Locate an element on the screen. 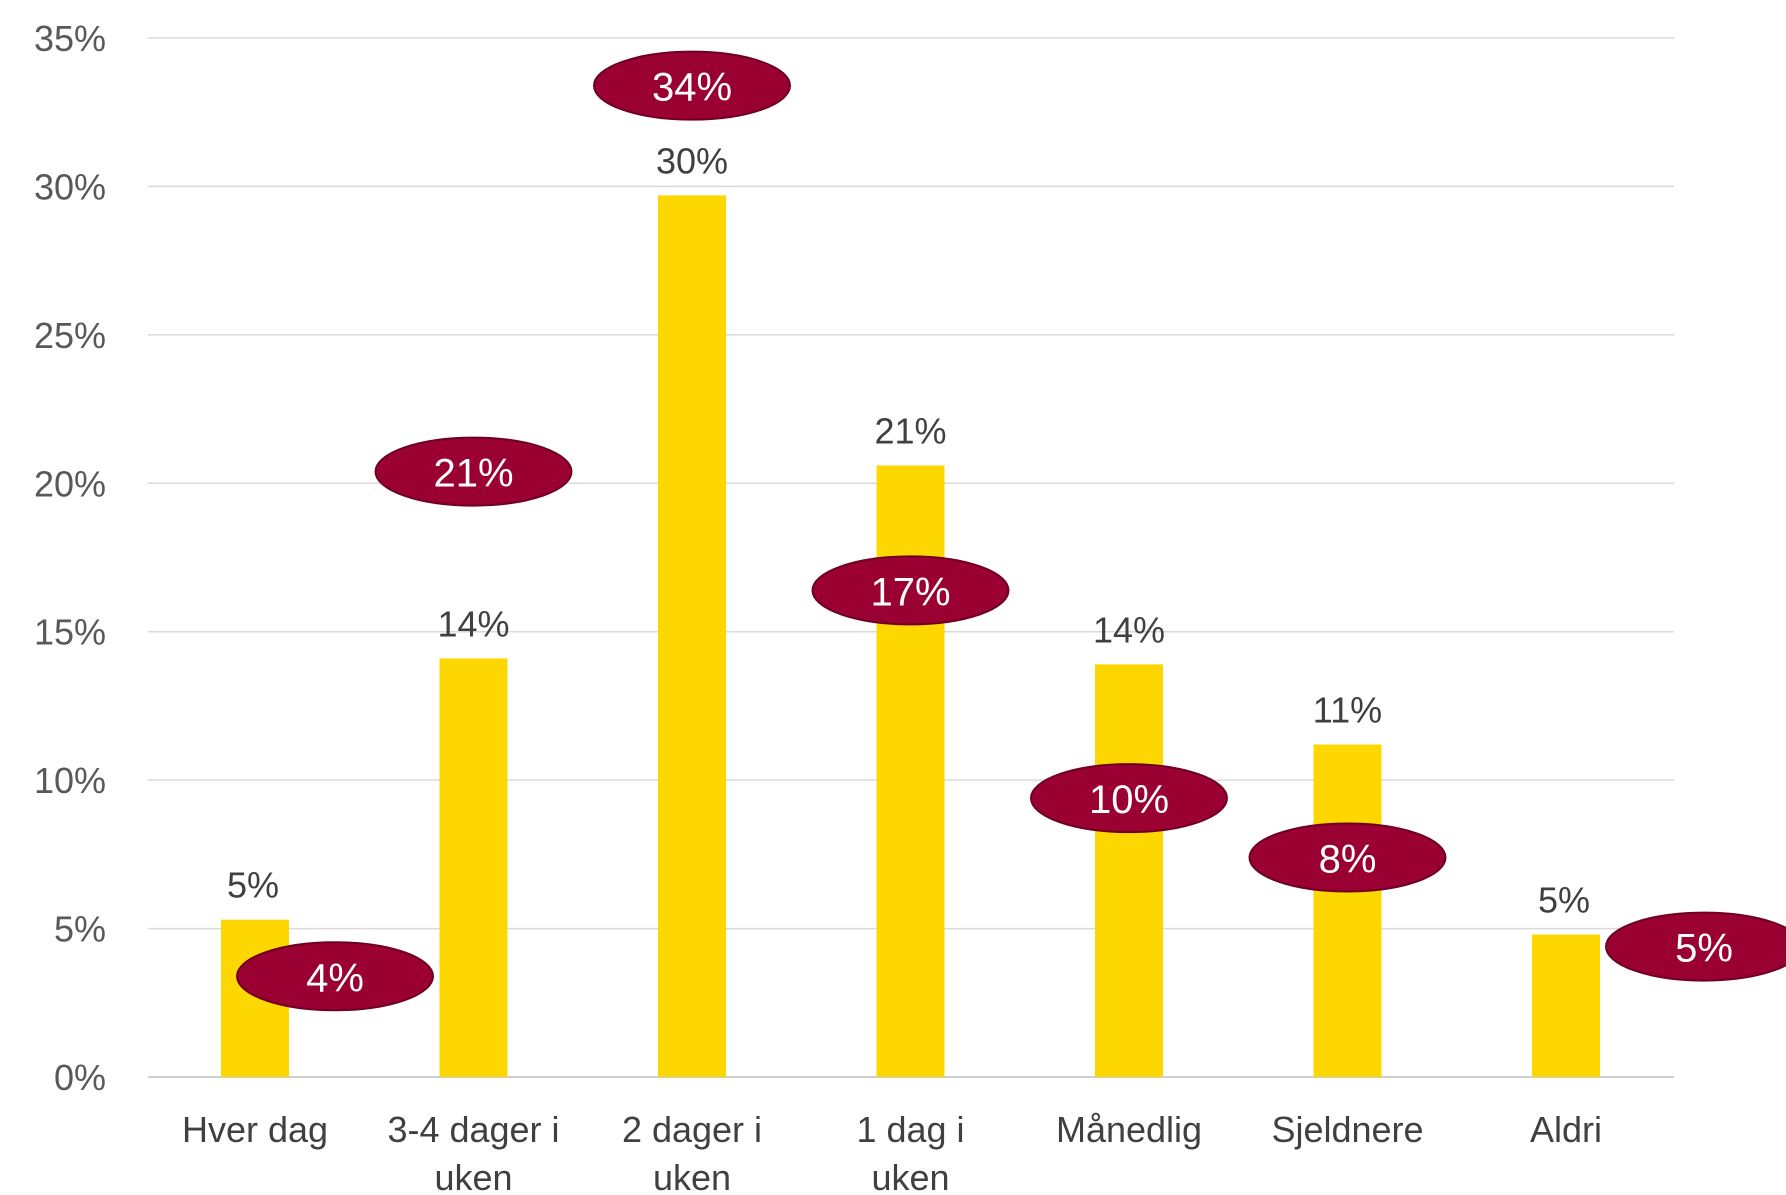 The height and width of the screenshot is (1195, 1786). y-tick-label: 0% is located at coordinates (80, 1077).